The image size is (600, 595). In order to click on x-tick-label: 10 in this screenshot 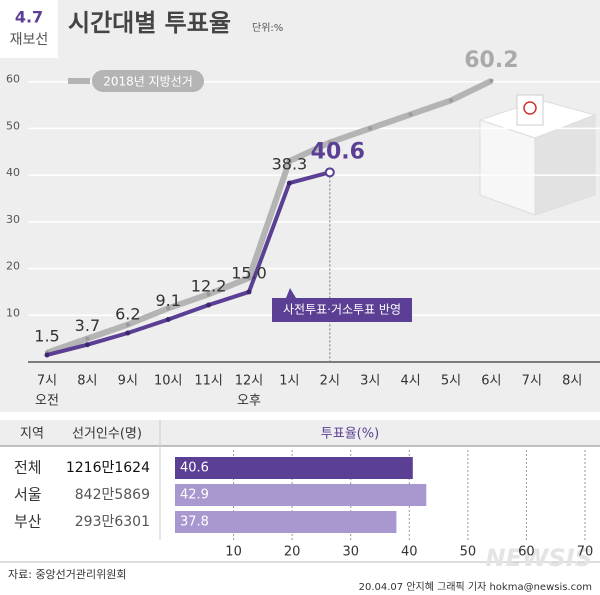, I will do `click(233, 552)`.